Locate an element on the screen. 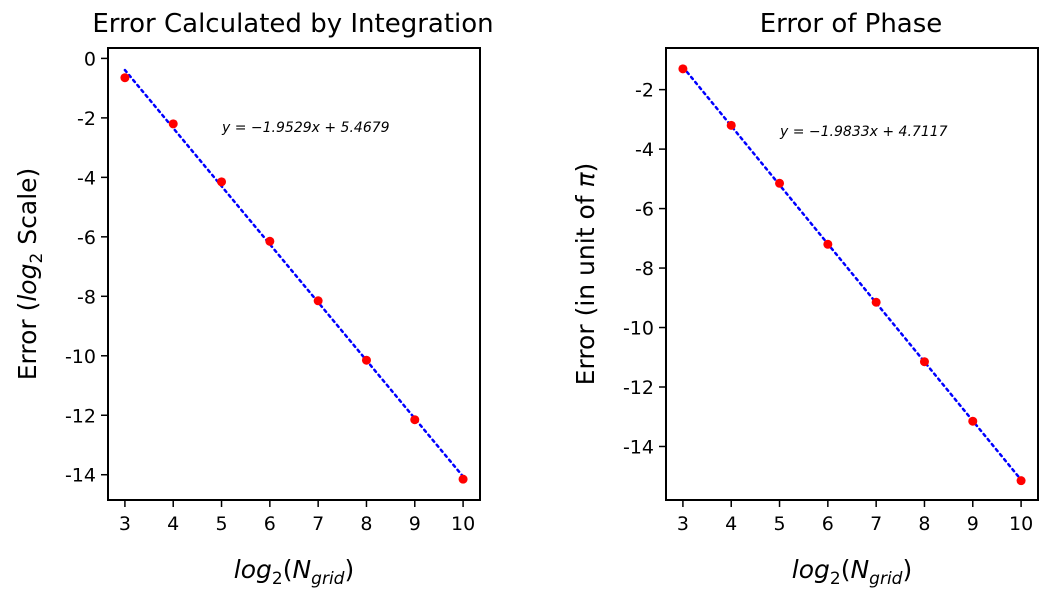 The image size is (1051, 598). svg-text: Error (log2 Scale) is located at coordinates (30, 274).